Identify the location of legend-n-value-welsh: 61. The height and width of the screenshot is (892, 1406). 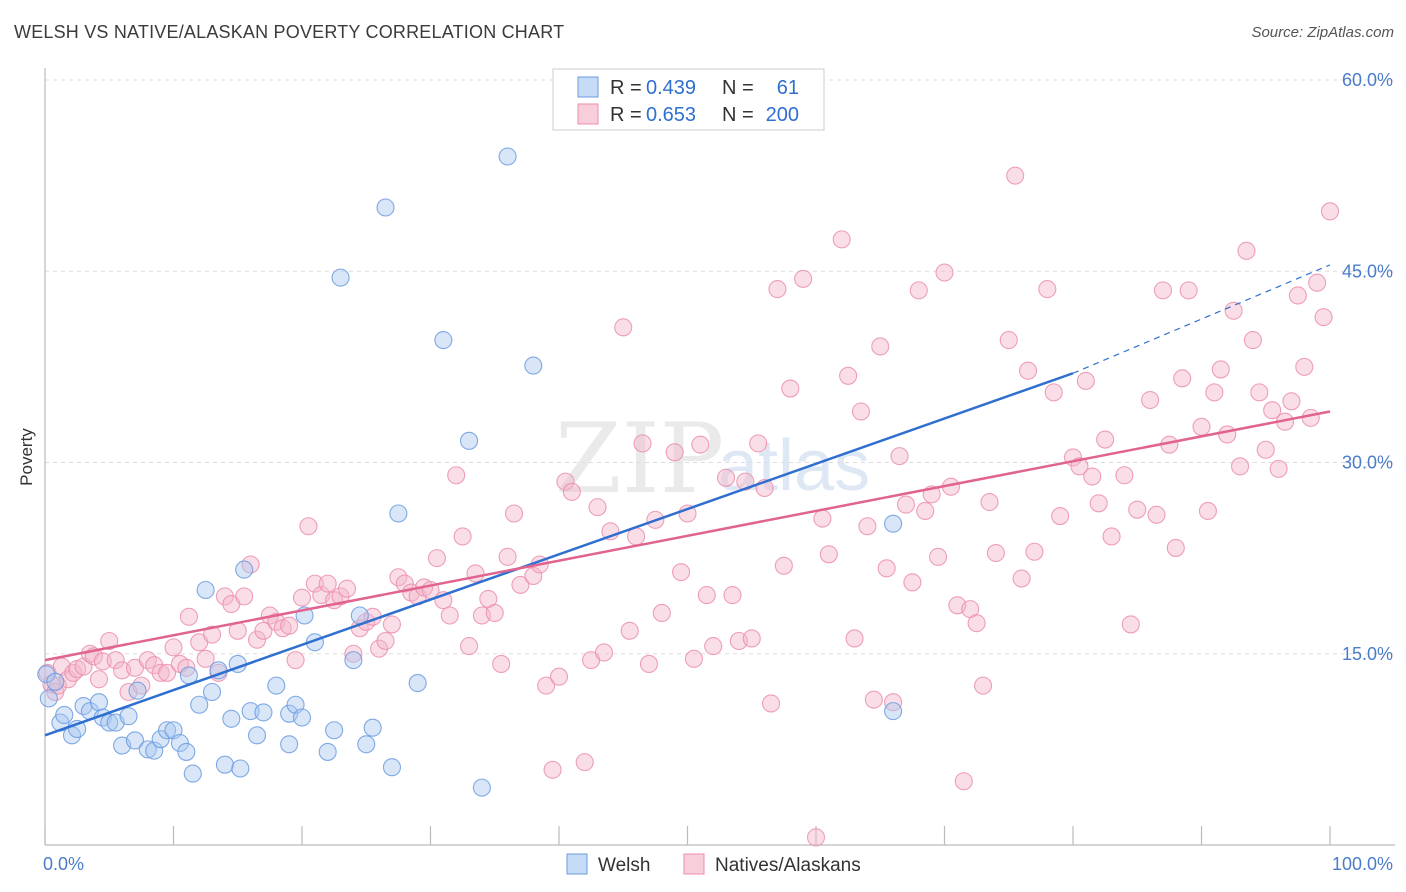
(788, 88).